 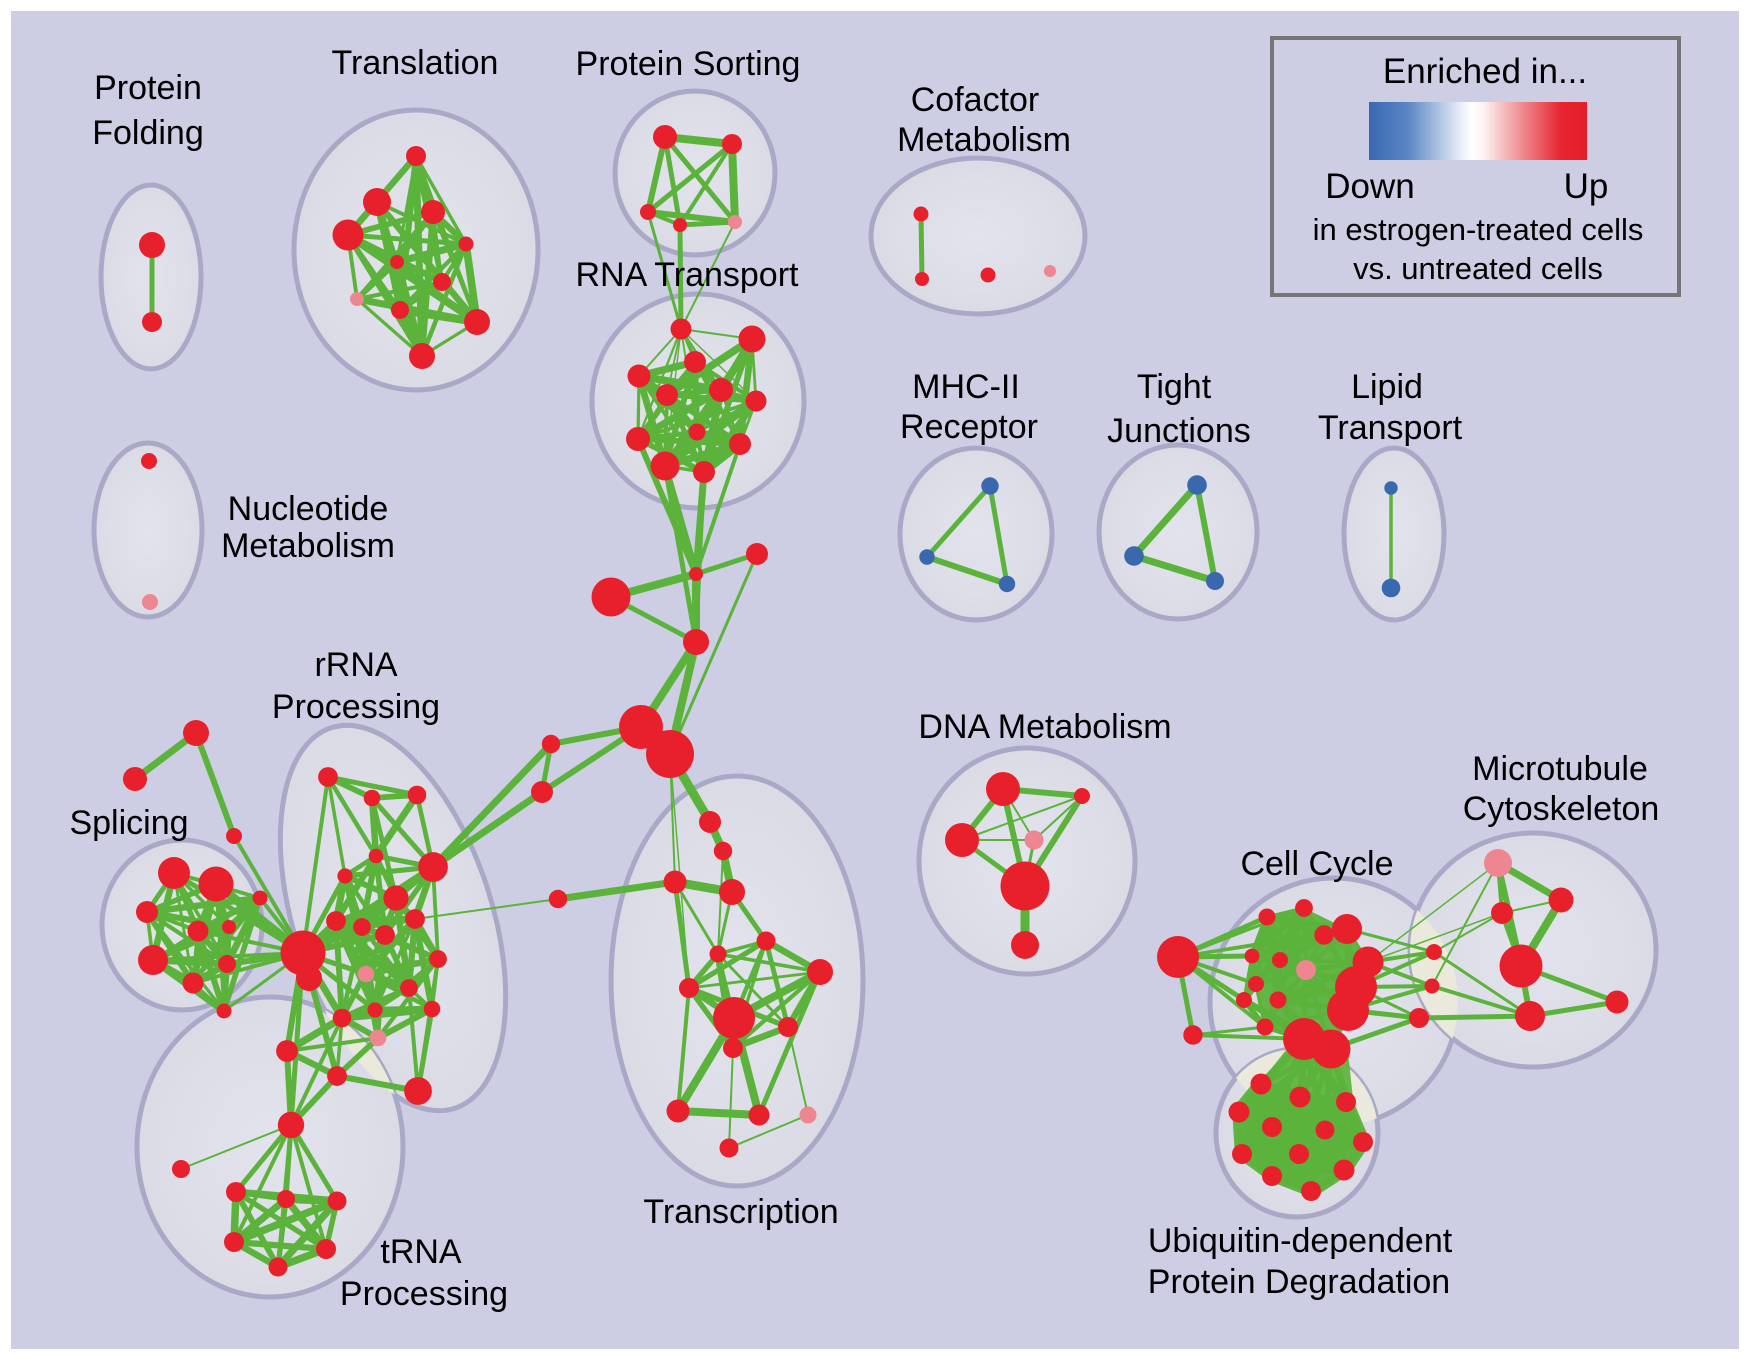 I want to click on svg-text: Nucleotide, so click(x=308, y=509).